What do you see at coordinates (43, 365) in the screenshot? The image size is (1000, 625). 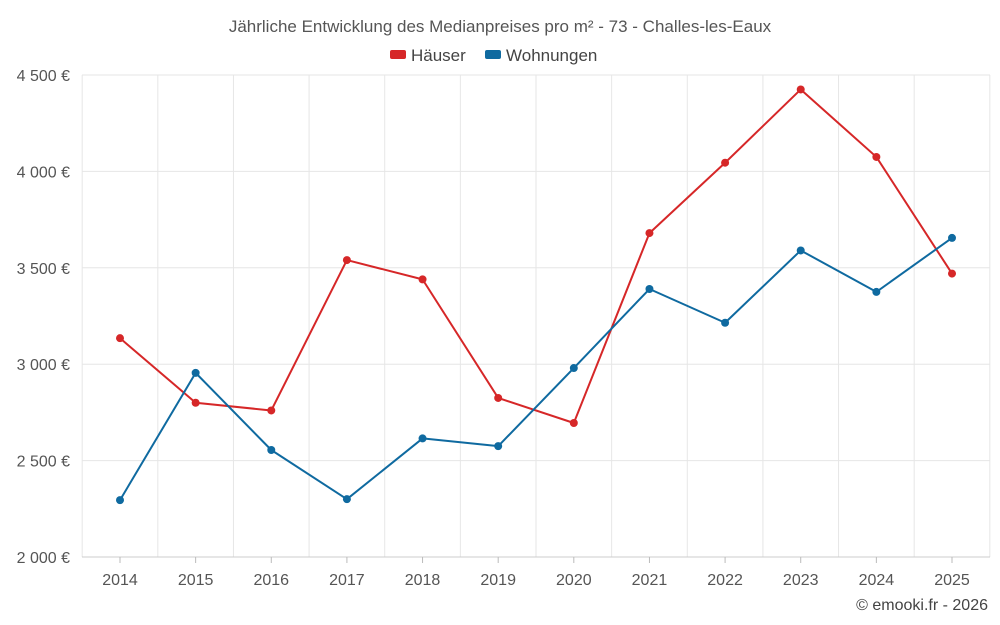 I see `y-tick-label: 3 000 €` at bounding box center [43, 365].